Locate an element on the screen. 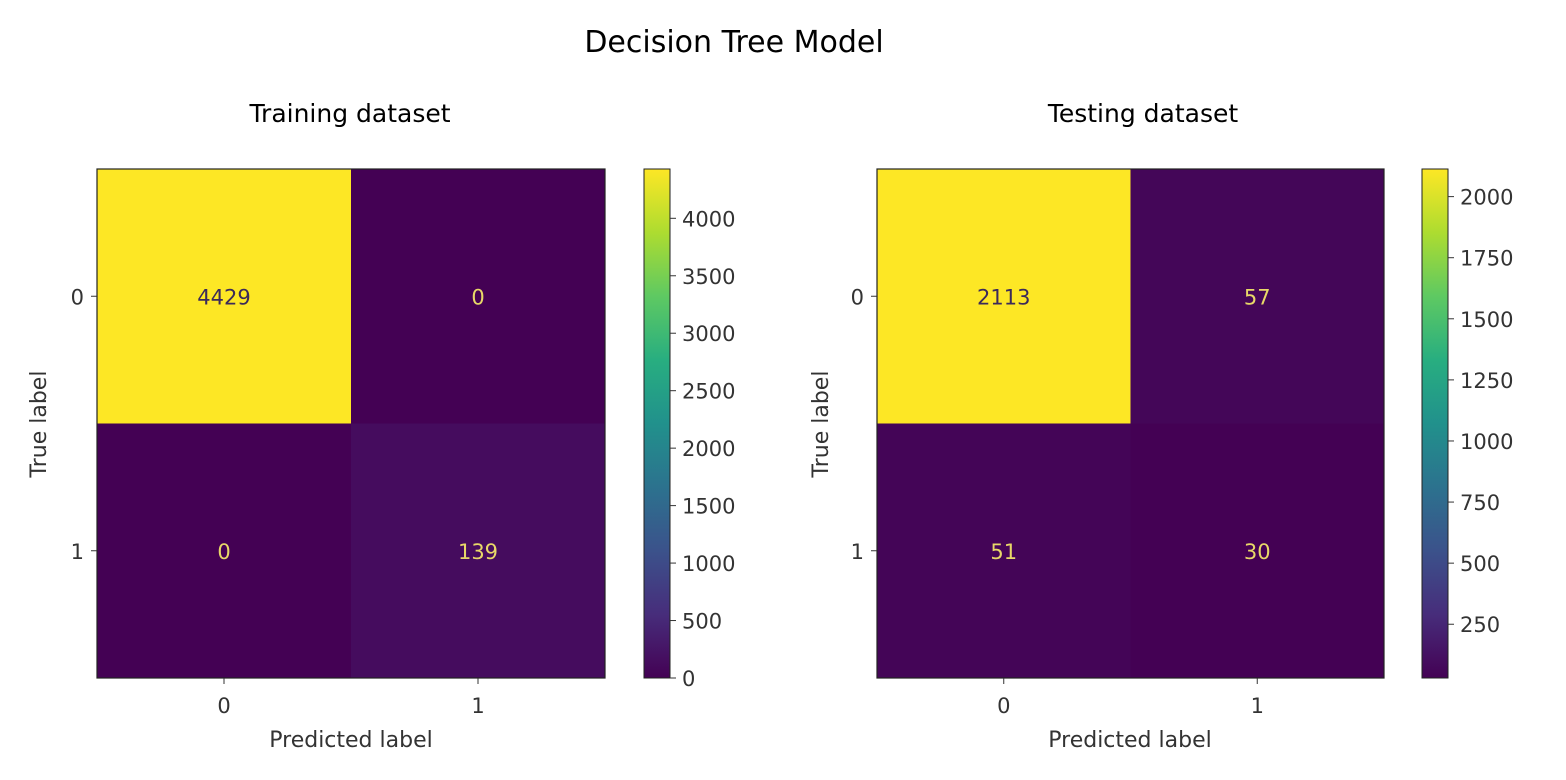 Image resolution: width=1566 pixels, height=780 pixels. training-cell-label-1-1: 139 is located at coordinates (478, 552).